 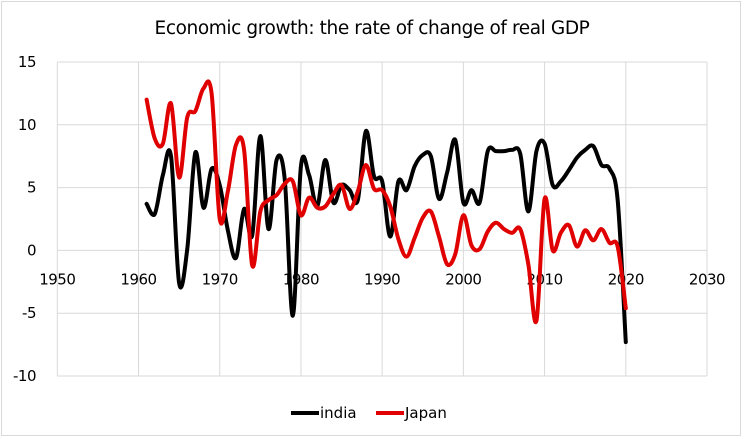 What do you see at coordinates (369, 413) in the screenshot?
I see `legend: india Japan` at bounding box center [369, 413].